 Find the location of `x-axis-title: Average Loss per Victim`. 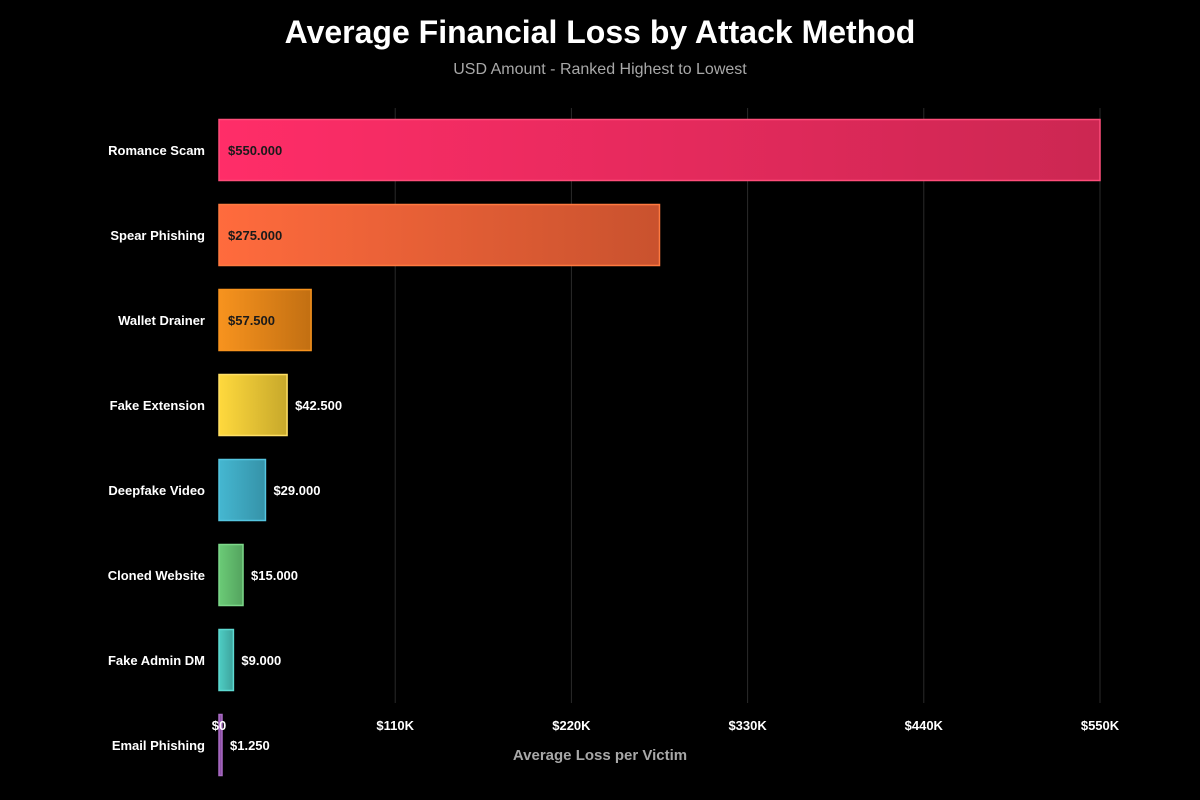

x-axis-title: Average Loss per Victim is located at coordinates (600, 755).